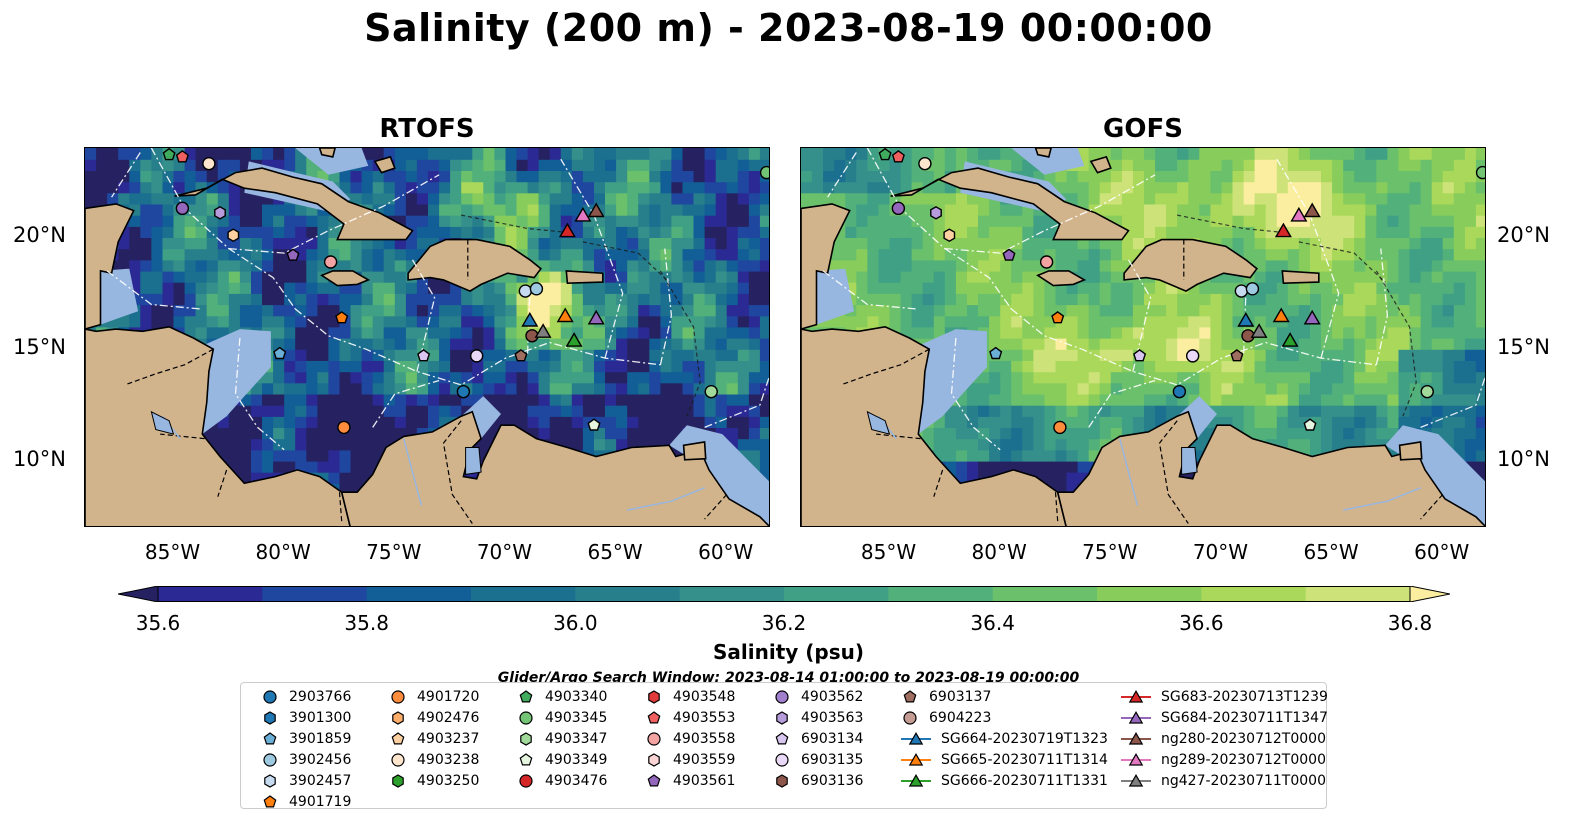  What do you see at coordinates (680, 343) in the screenshot?
I see `rtofs-bathymetry-contour` at bounding box center [680, 343].